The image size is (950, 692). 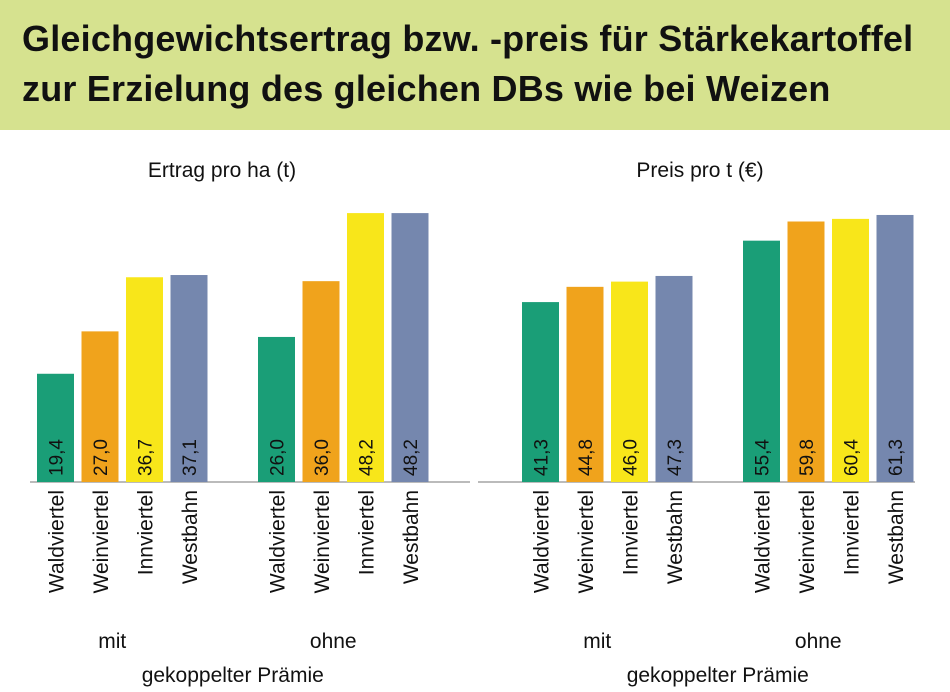 I want to click on value-label: 36,7, so click(x=146, y=457).